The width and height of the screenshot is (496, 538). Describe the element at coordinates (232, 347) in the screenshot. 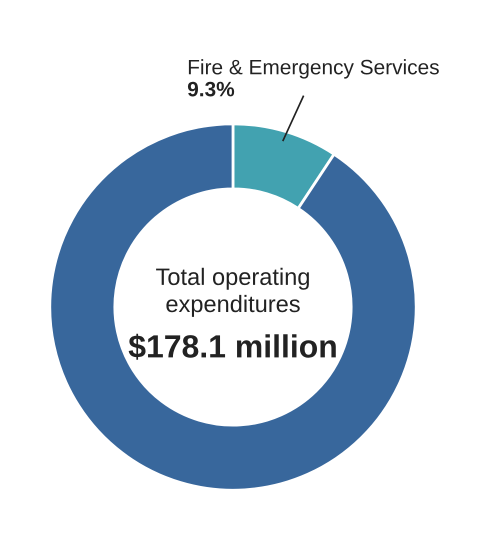

I see `text: $178.1 million` at that location.